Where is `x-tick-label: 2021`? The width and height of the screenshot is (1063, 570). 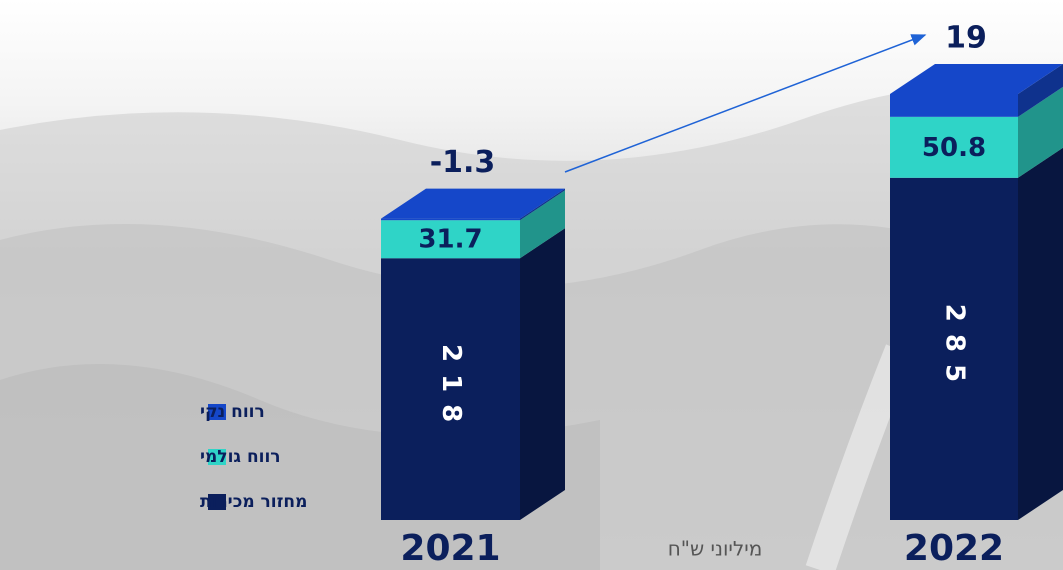 x-tick-label: 2021 is located at coordinates (450, 548).